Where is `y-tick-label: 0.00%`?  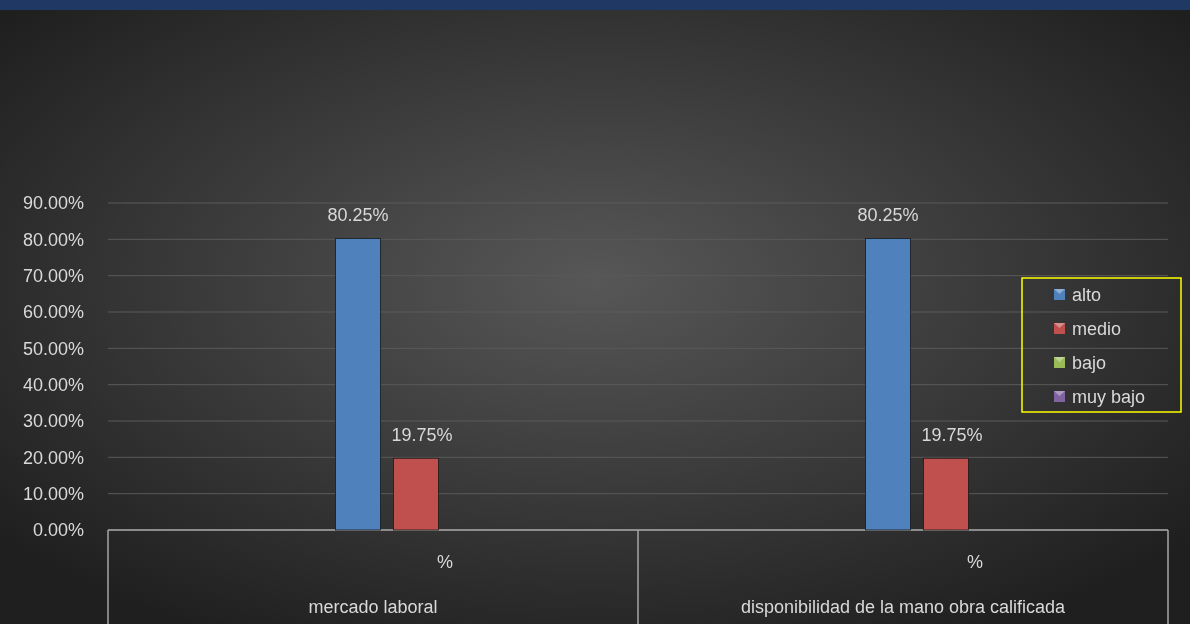
y-tick-label: 0.00% is located at coordinates (58, 530).